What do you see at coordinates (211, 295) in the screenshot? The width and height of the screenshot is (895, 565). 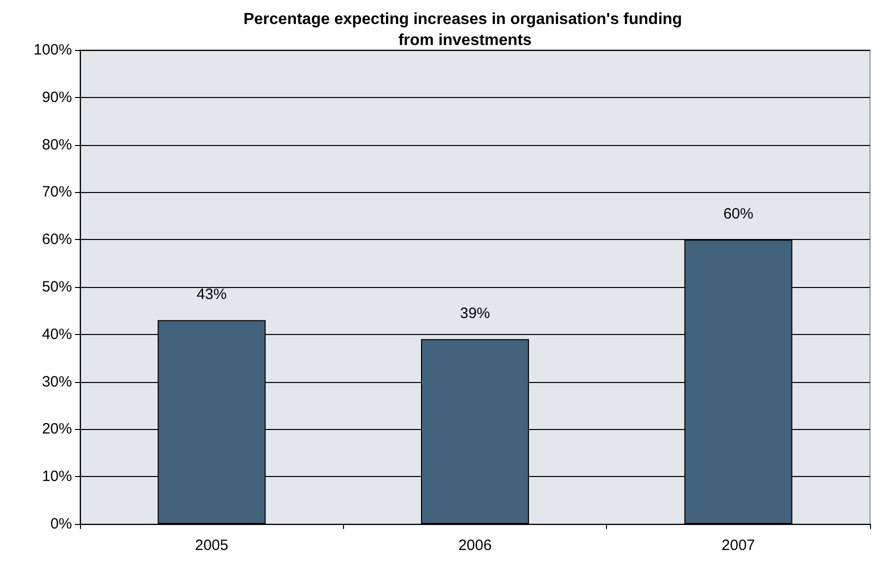 I see `data-label: 43%` at bounding box center [211, 295].